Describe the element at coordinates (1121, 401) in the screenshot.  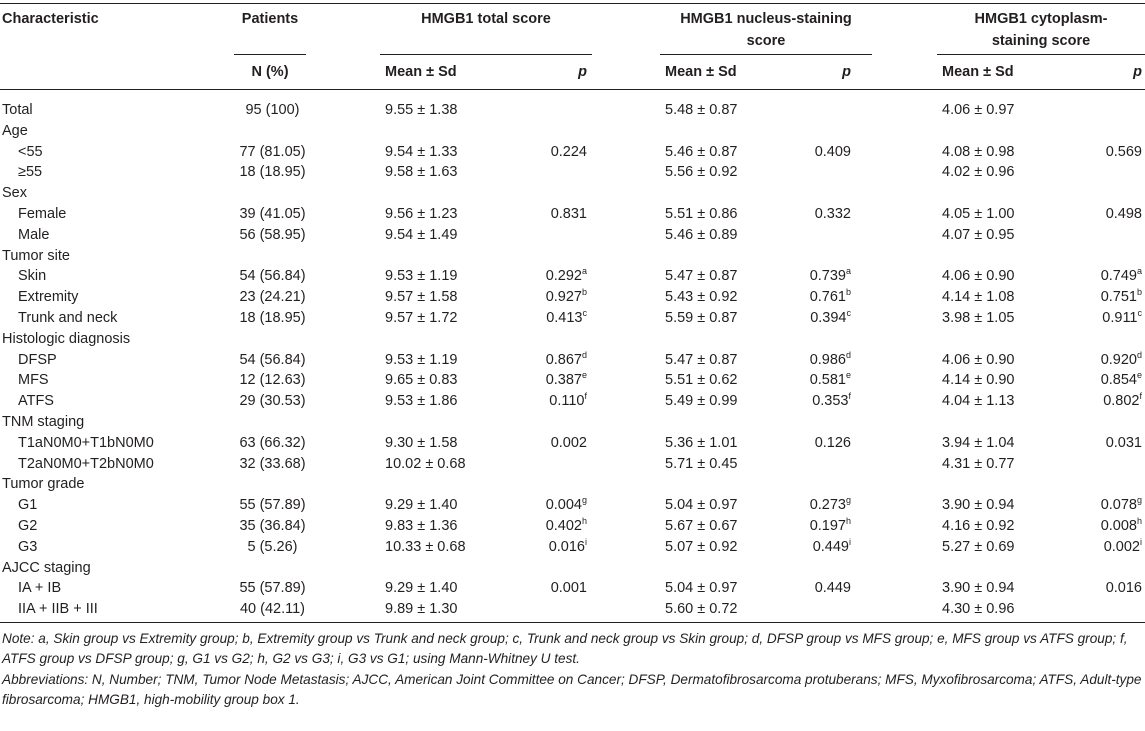
I see `row-cytoplasm-p-text: 0.802` at that location.